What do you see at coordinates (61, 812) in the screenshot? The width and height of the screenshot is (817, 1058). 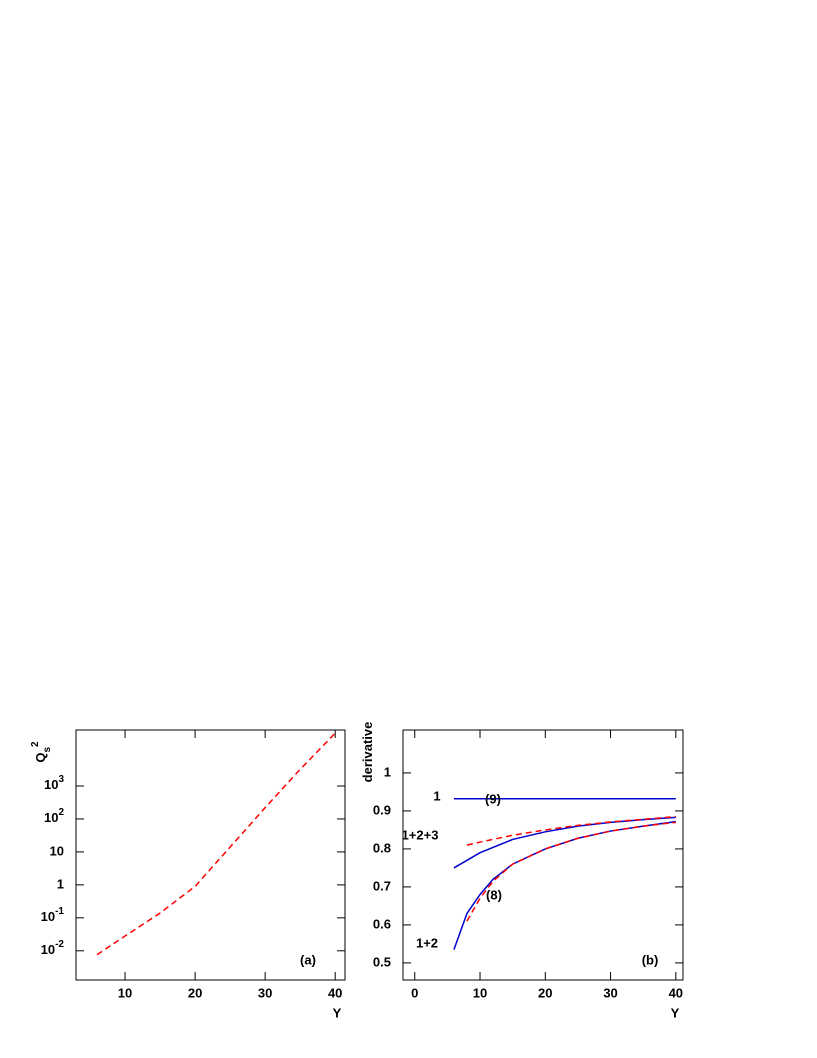 I see `y-tick-exponent: 2` at bounding box center [61, 812].